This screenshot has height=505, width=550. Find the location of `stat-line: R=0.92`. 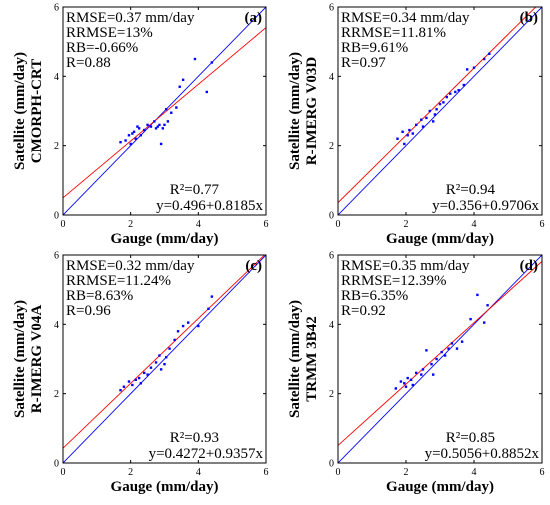

stat-line: R=0.92 is located at coordinates (363, 311).